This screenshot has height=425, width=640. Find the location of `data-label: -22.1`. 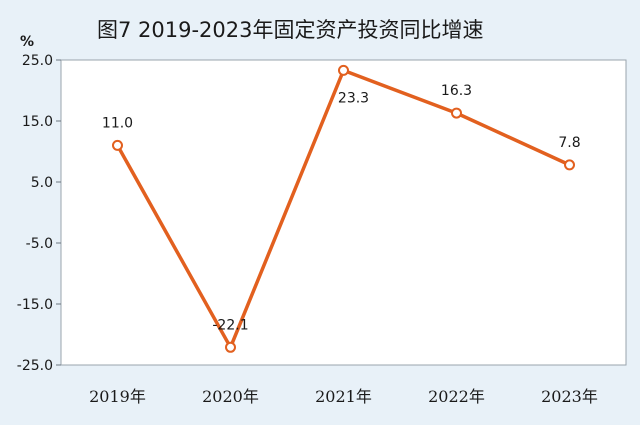

data-label: -22.1 is located at coordinates (230, 325).